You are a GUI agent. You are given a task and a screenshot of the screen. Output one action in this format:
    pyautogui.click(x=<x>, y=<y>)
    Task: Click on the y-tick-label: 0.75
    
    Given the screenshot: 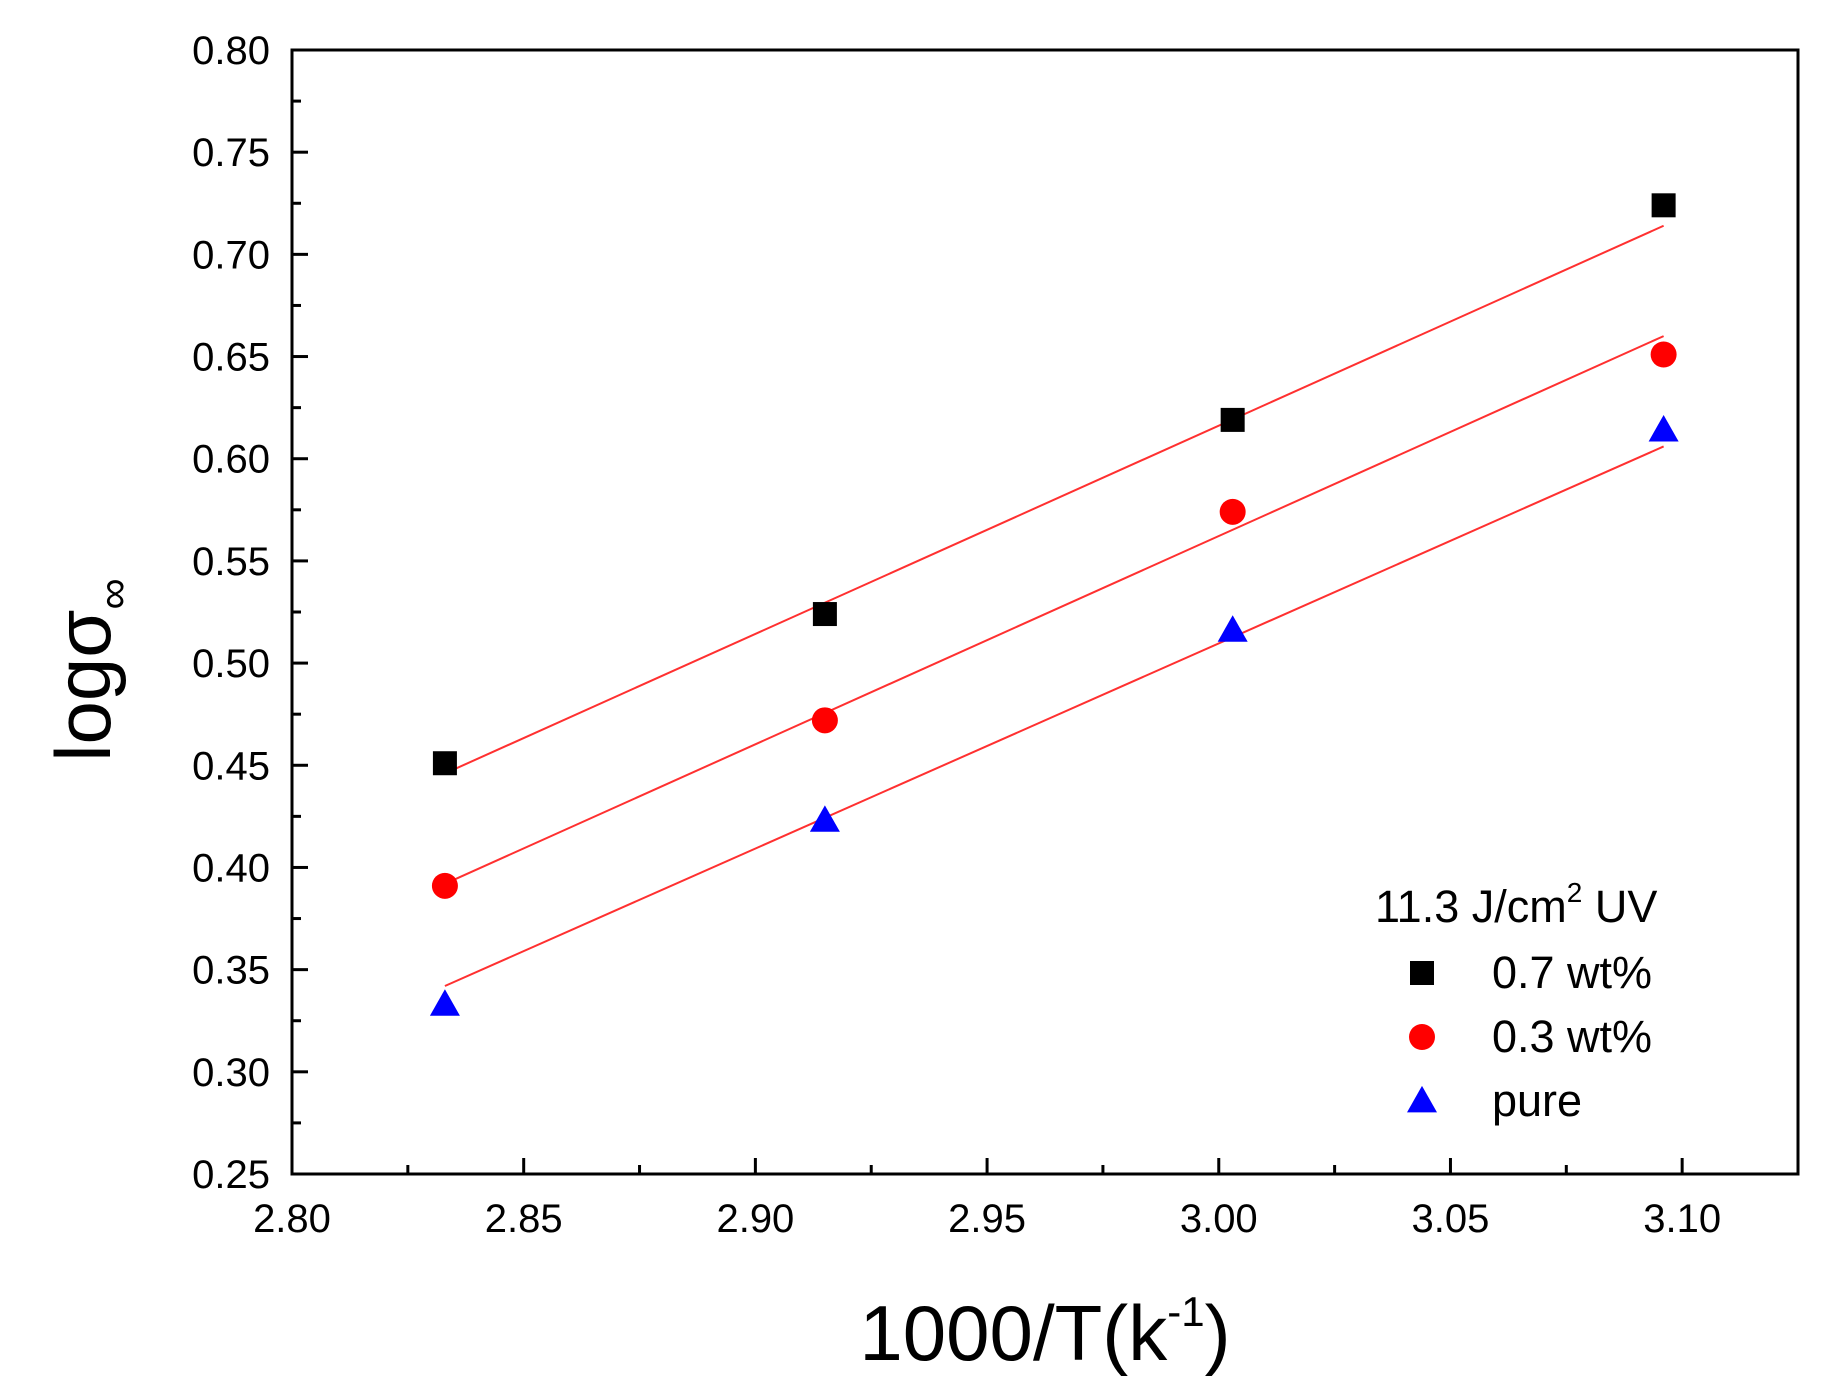 What is the action you would take?
    pyautogui.click(x=231, y=153)
    